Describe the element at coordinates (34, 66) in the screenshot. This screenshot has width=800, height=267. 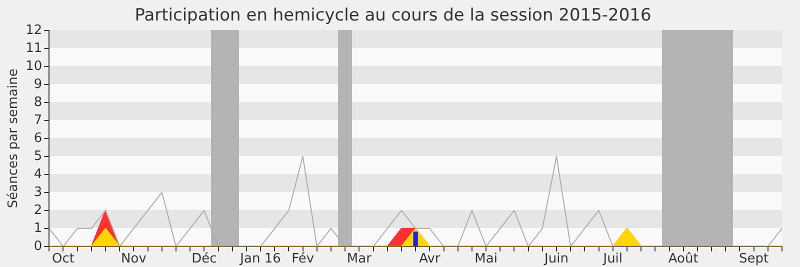
I see `y-tick-label: 10` at that location.